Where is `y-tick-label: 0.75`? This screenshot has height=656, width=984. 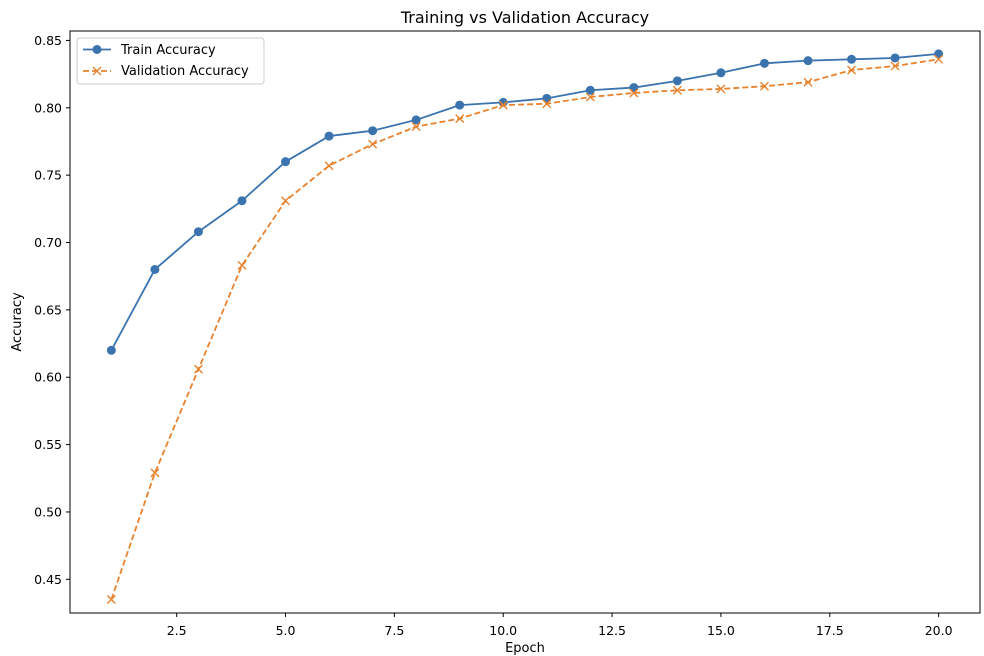 y-tick-label: 0.75 is located at coordinates (48, 175).